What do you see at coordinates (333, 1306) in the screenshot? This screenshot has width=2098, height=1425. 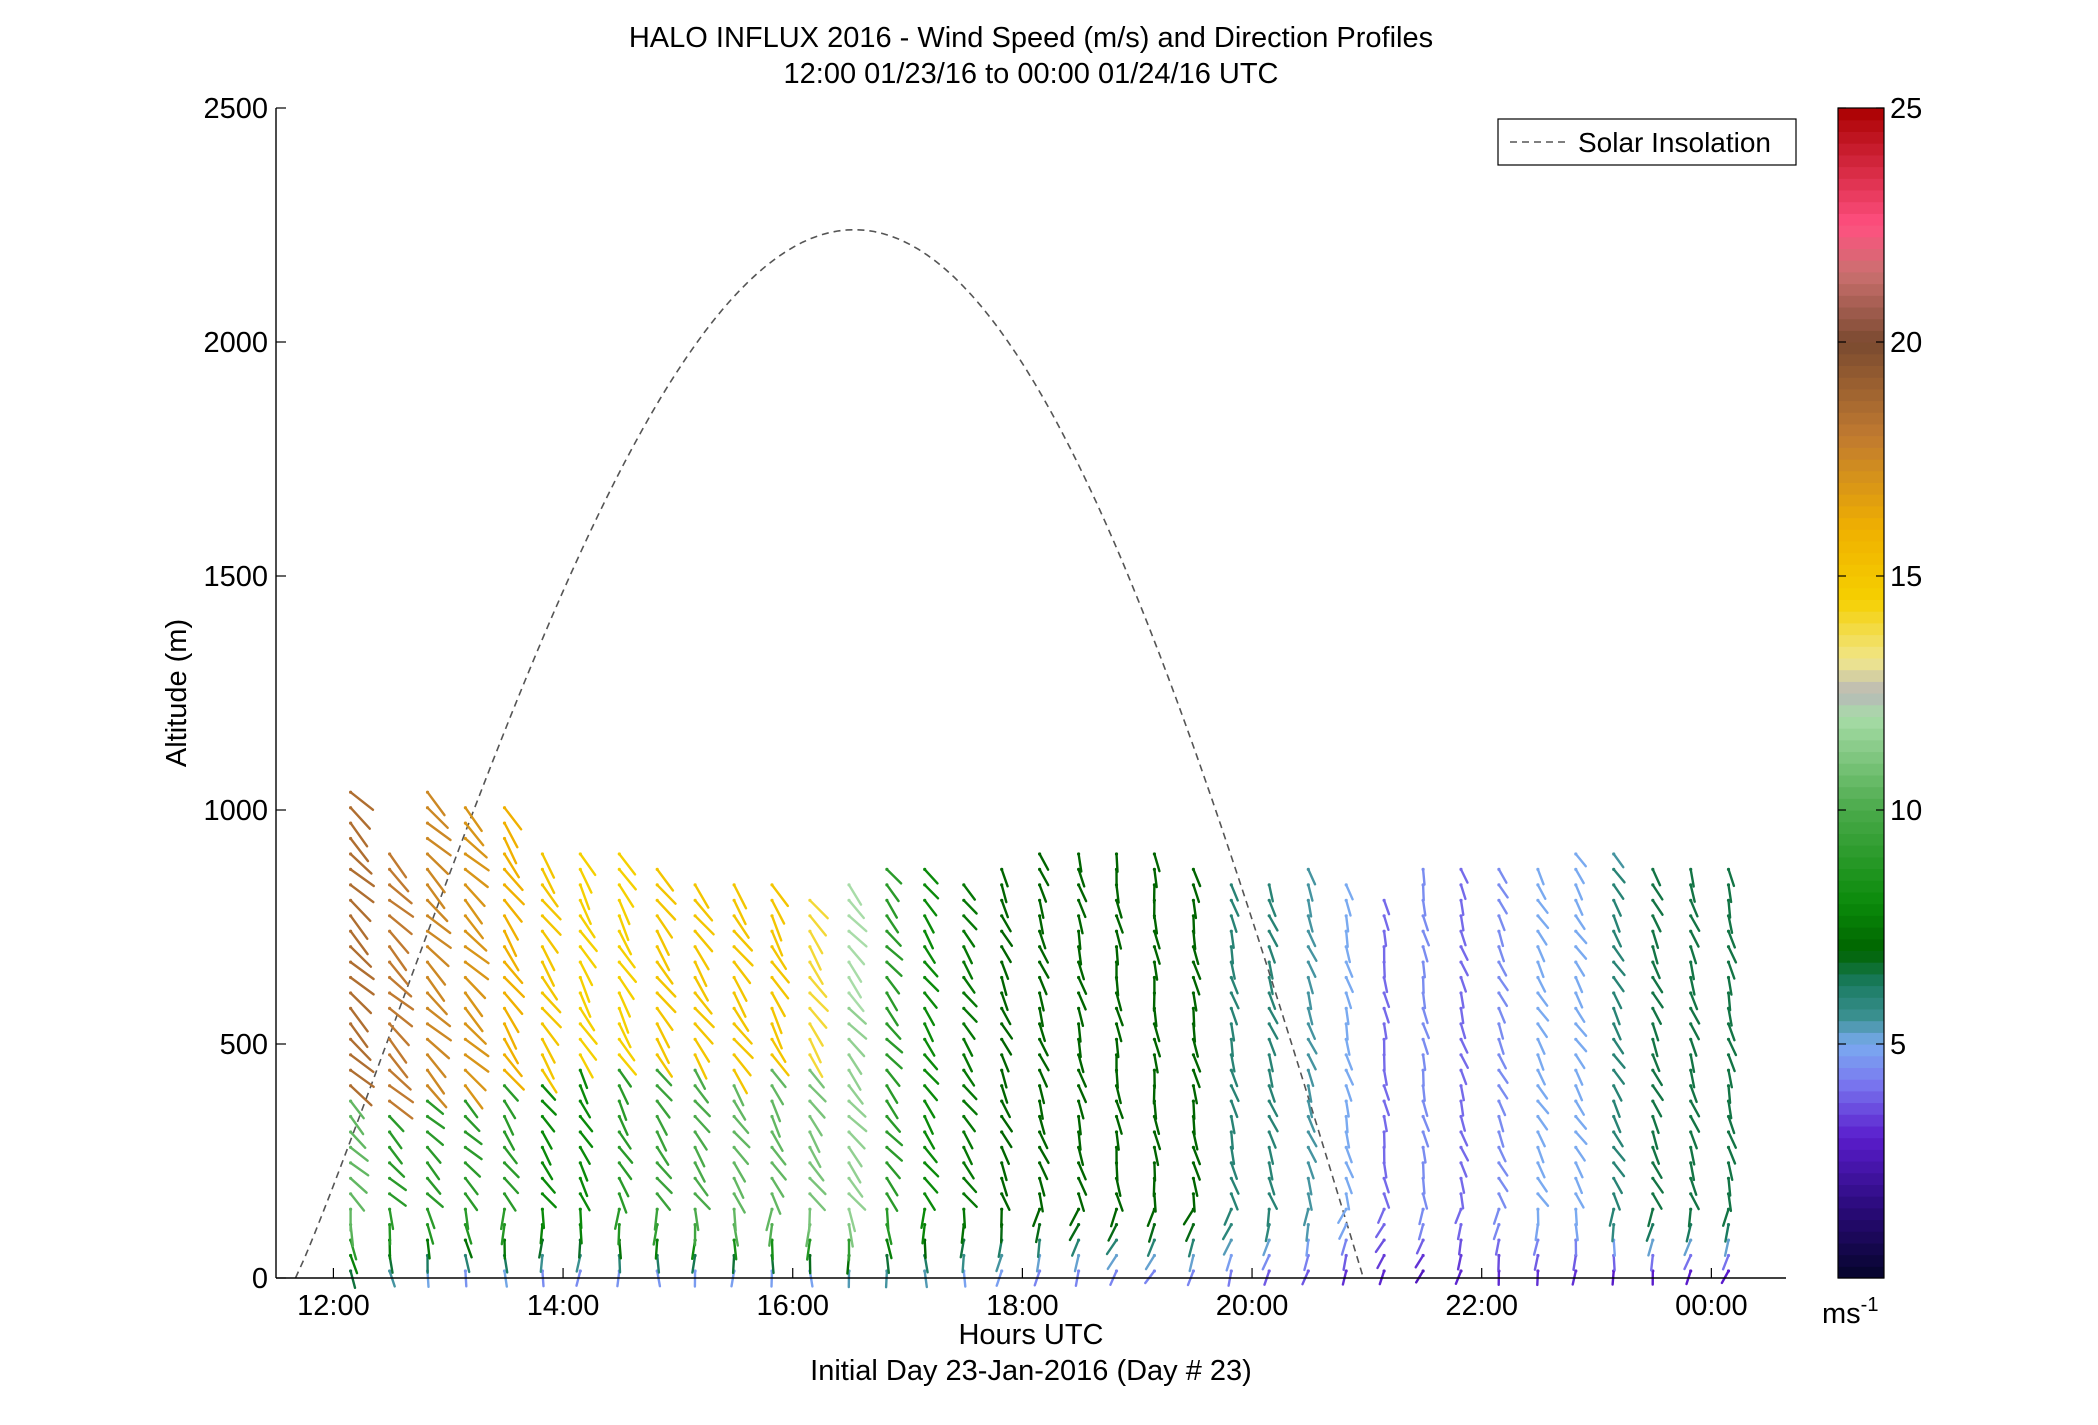 I see `x-tick-label: 12:00` at bounding box center [333, 1306].